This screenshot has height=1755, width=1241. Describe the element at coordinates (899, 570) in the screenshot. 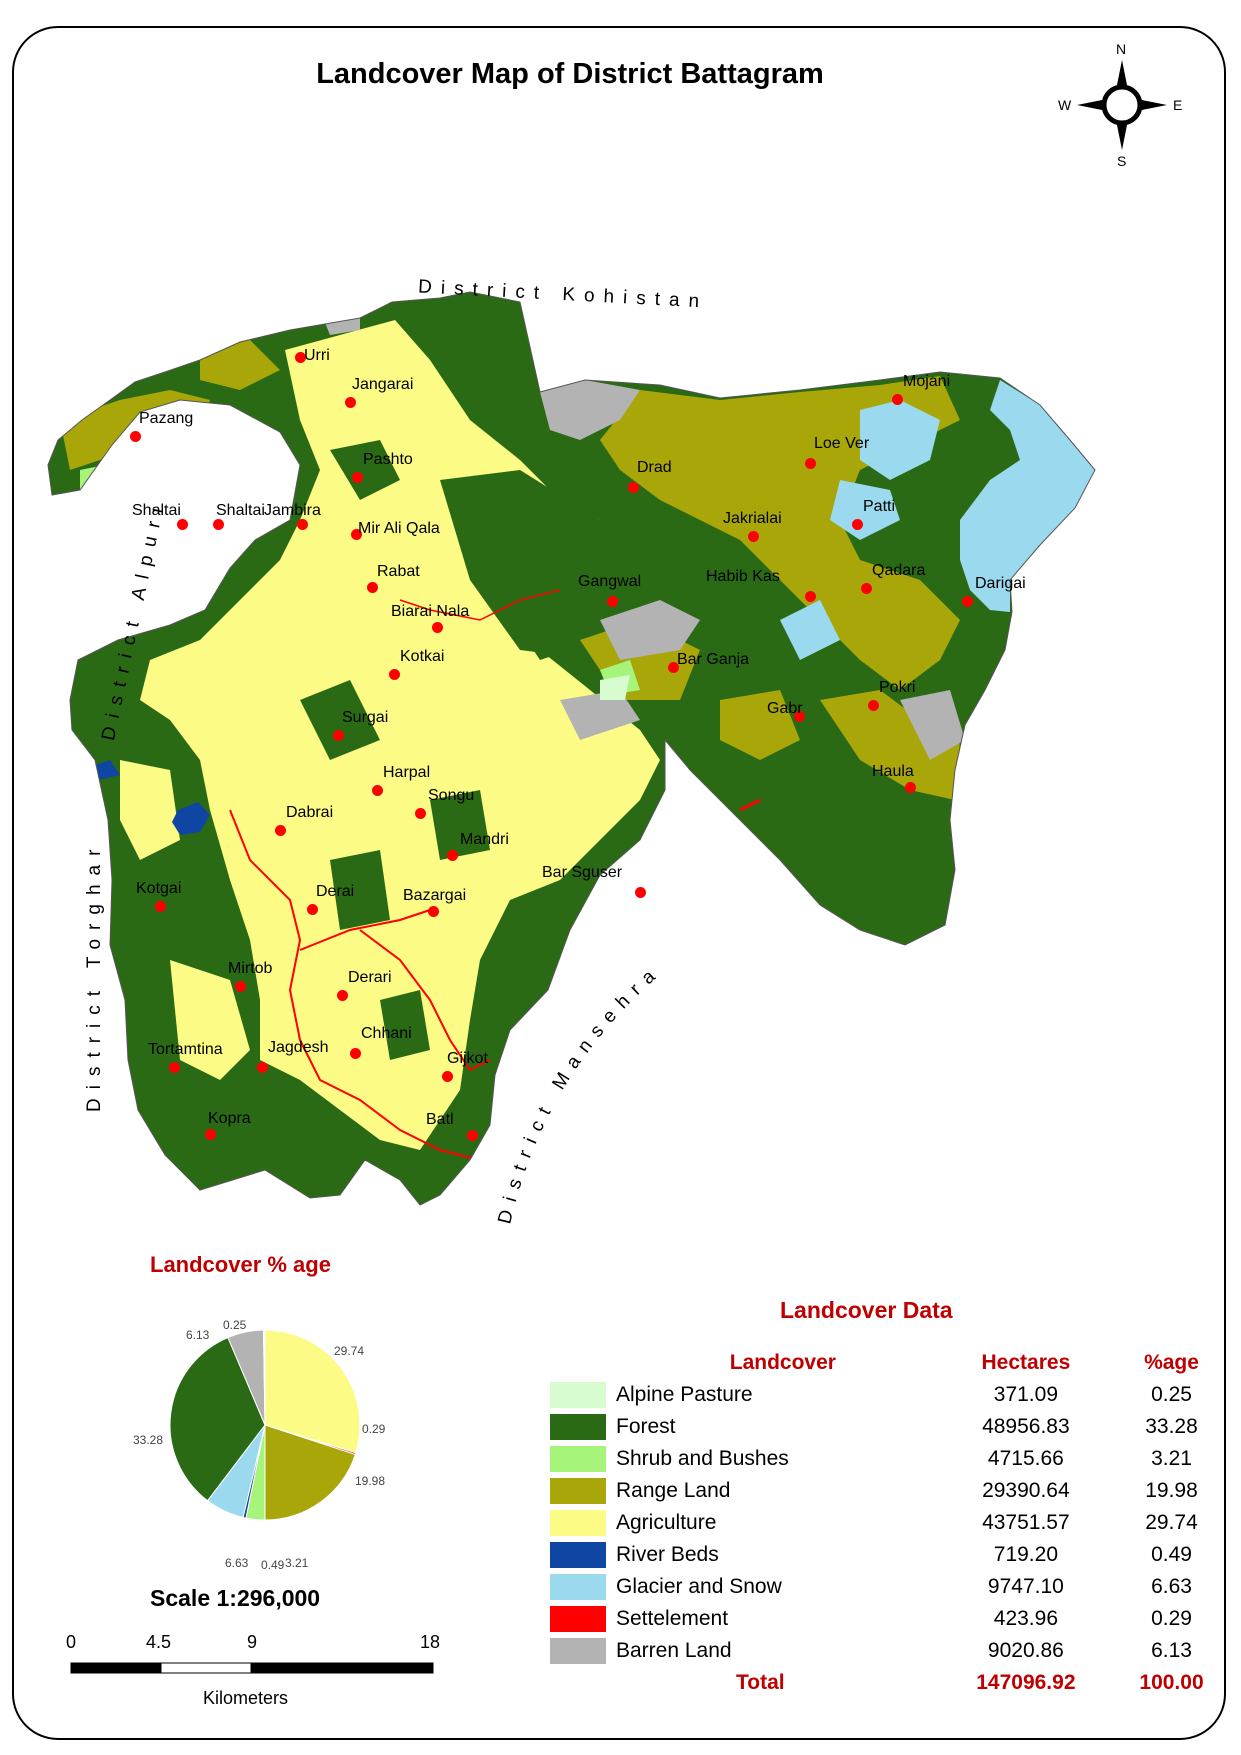

I see `place-label: Qadara` at that location.